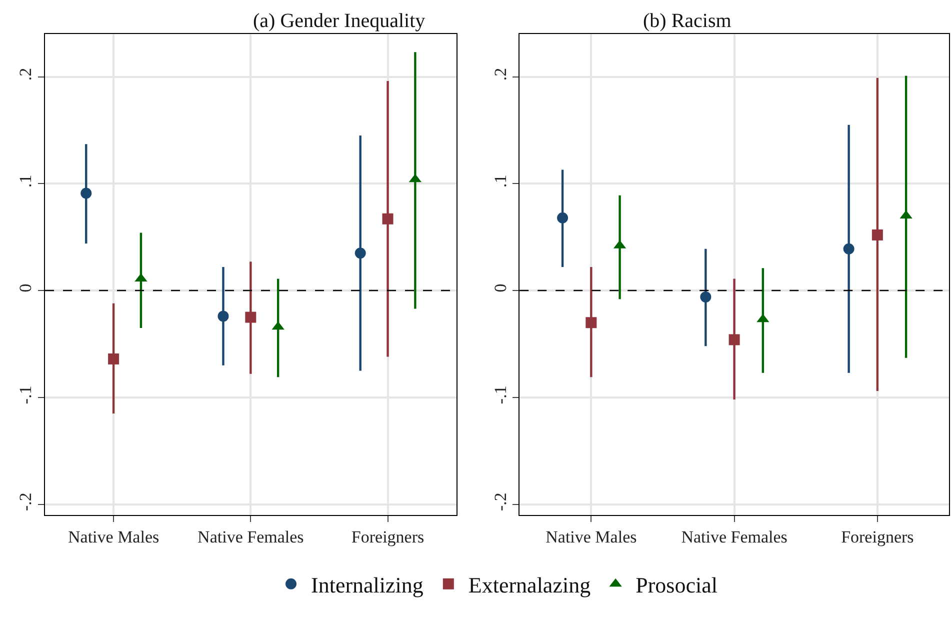  I want to click on chart-title: (a) Gender Inequality, so click(339, 21).